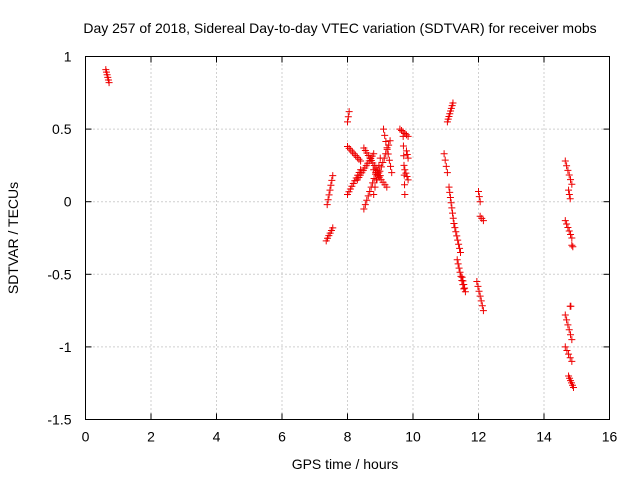 This screenshot has height=480, width=640. Describe the element at coordinates (544, 437) in the screenshot. I see `x-tick-label: 14` at that location.